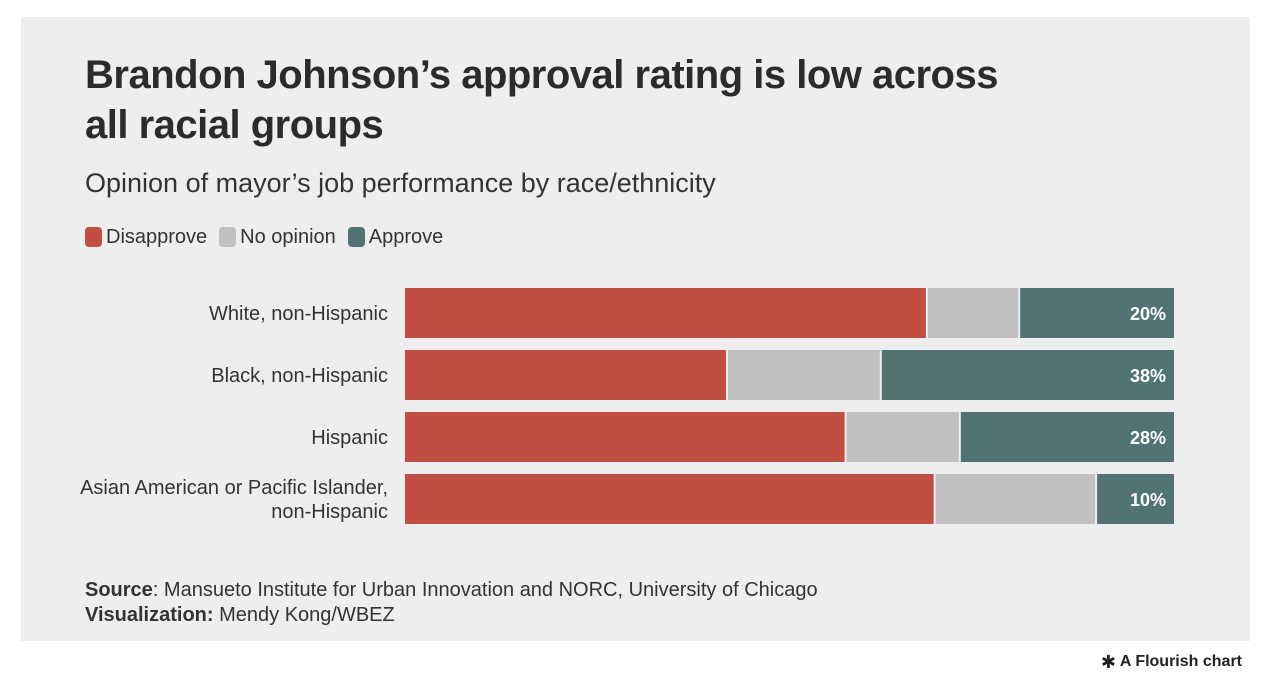  What do you see at coordinates (299, 376) in the screenshot?
I see `category-label: Black, non-Hispanic` at bounding box center [299, 376].